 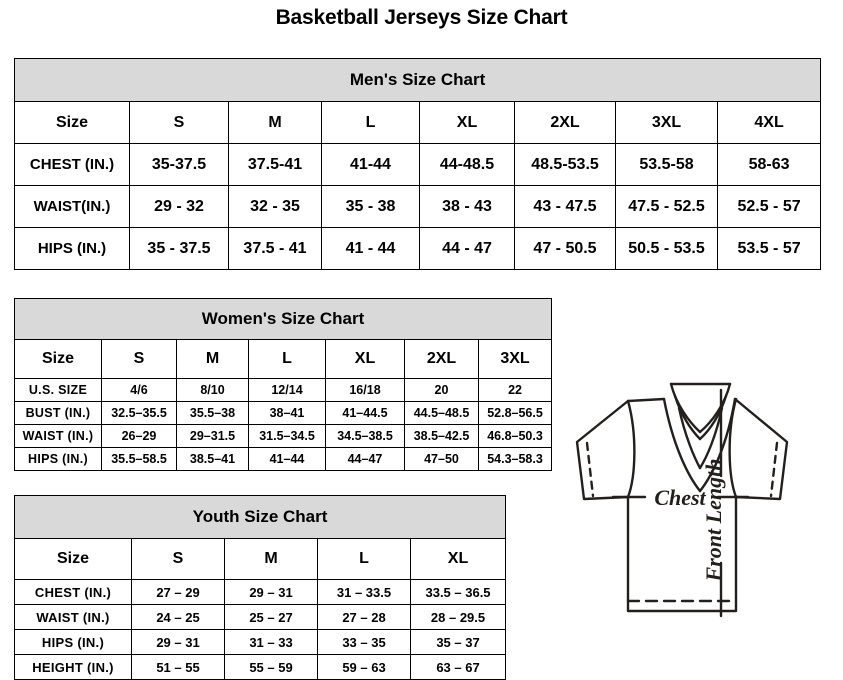 What do you see at coordinates (58, 359) in the screenshot?
I see `womens-col-header-size: Size` at bounding box center [58, 359].